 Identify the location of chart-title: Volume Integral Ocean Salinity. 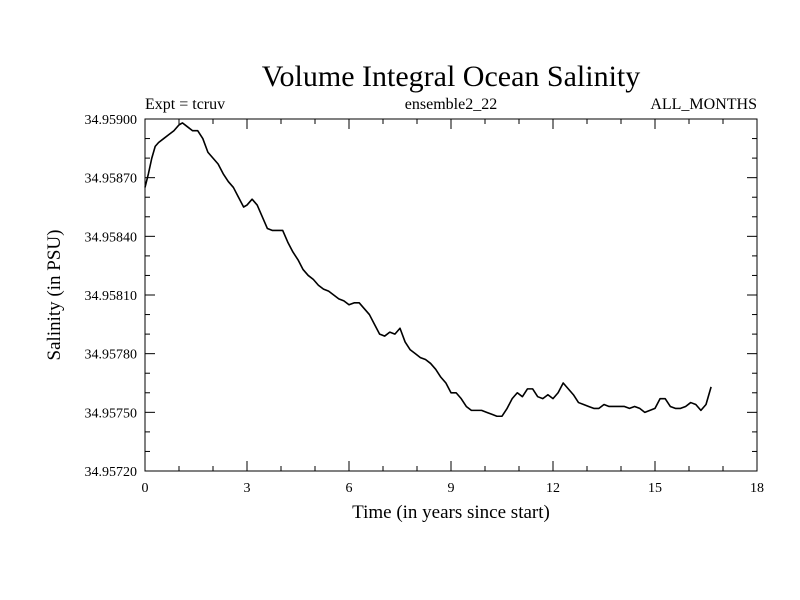
(451, 76).